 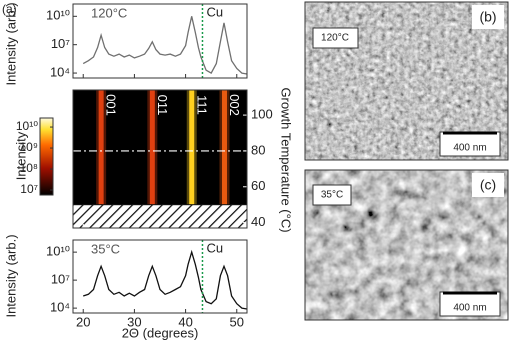 I want to click on peak-label: 011, so click(x=162, y=105).